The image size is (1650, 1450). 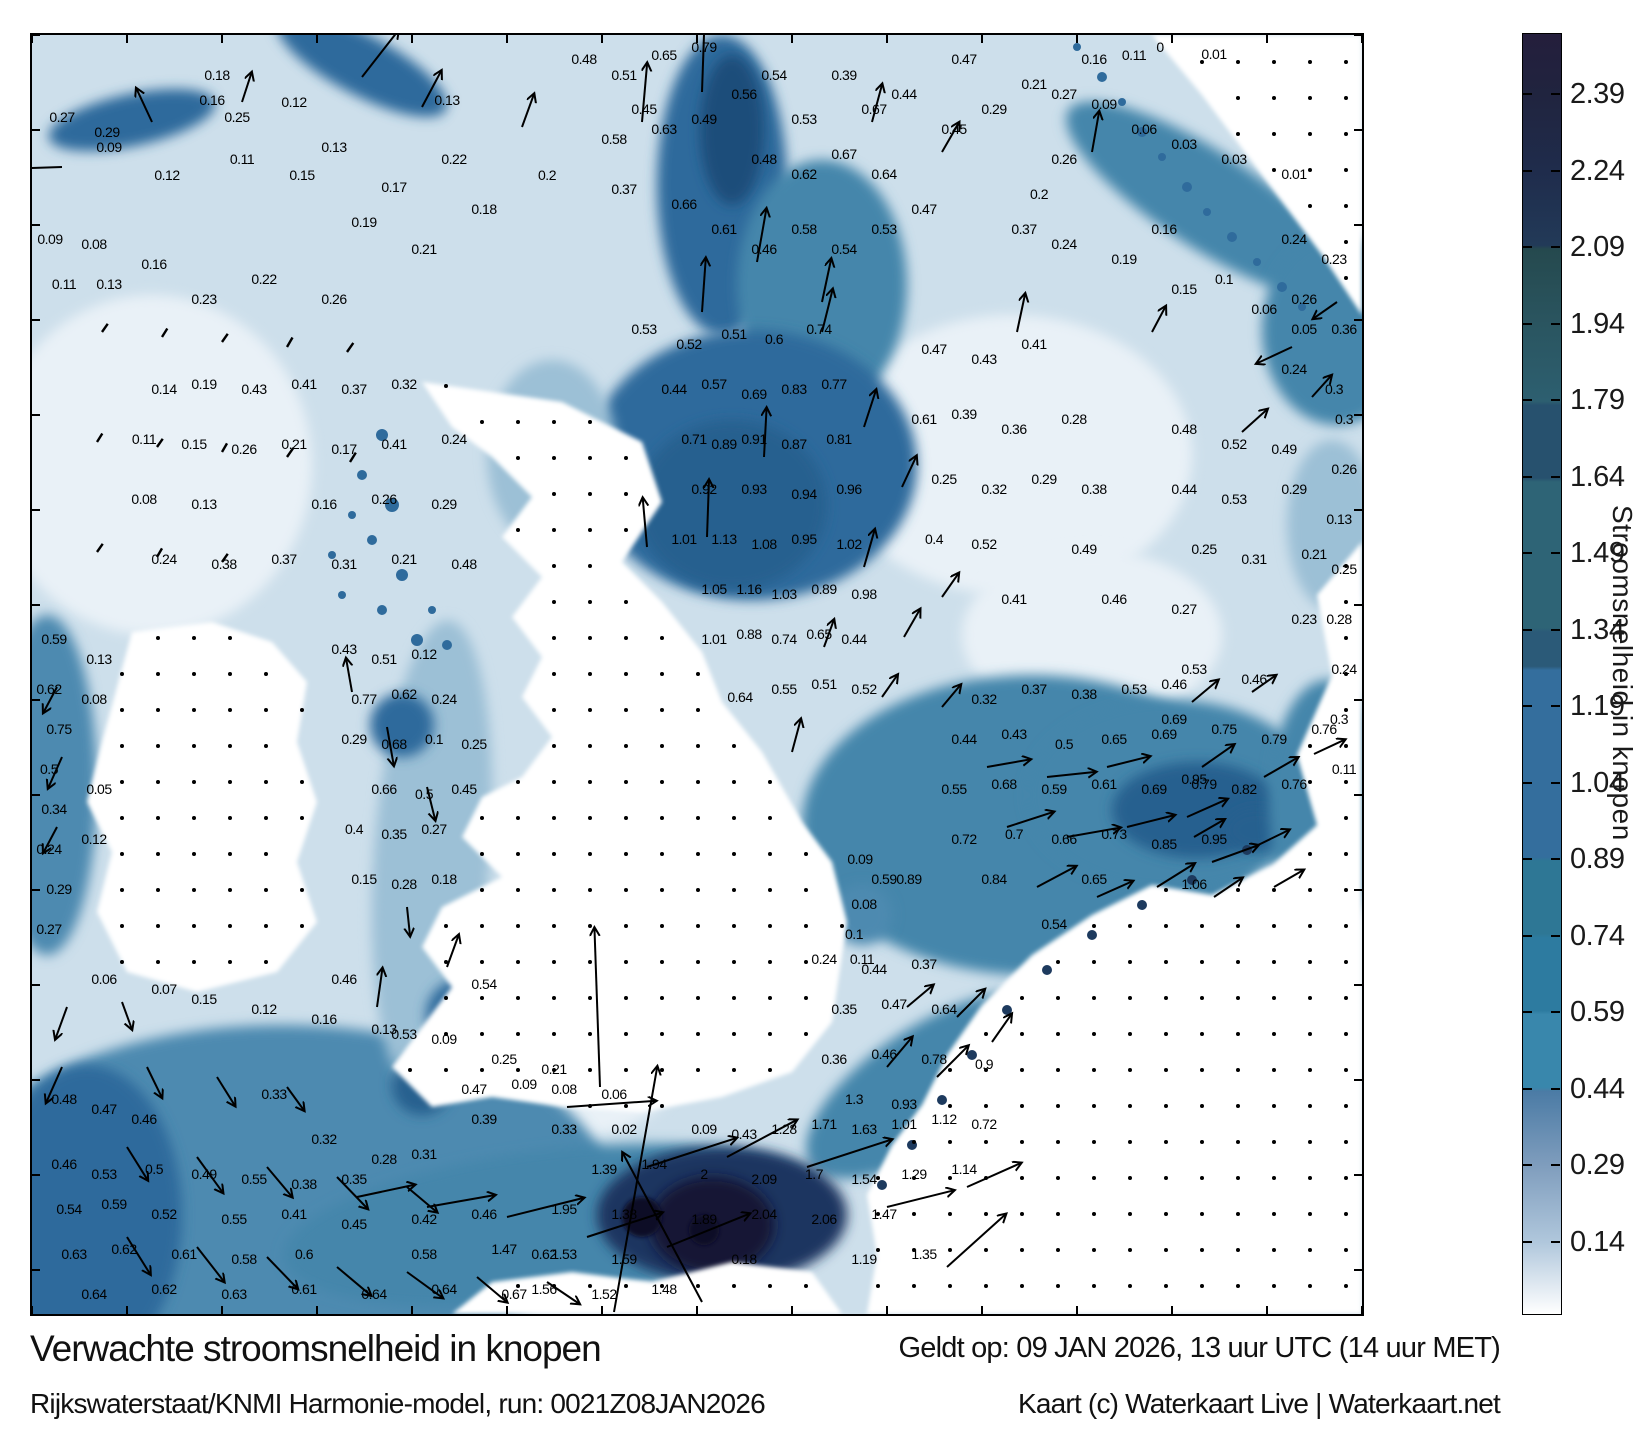 I want to click on speed-label: 0.55, so click(x=234, y=1219).